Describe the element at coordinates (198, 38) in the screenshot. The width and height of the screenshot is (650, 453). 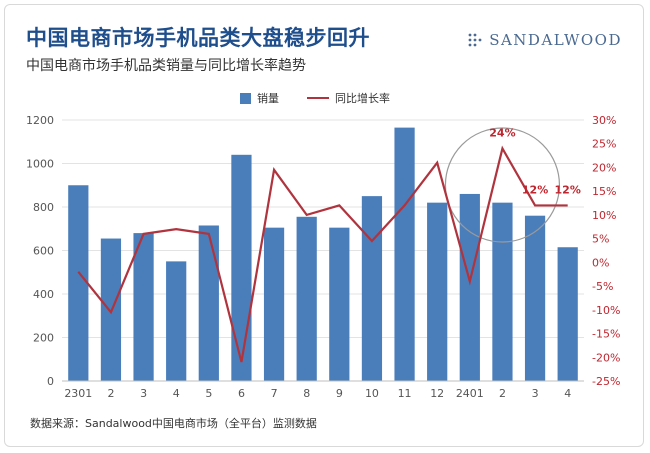
I see `chart-title: 中国电商市场手机品类大盘稳步回升` at that location.